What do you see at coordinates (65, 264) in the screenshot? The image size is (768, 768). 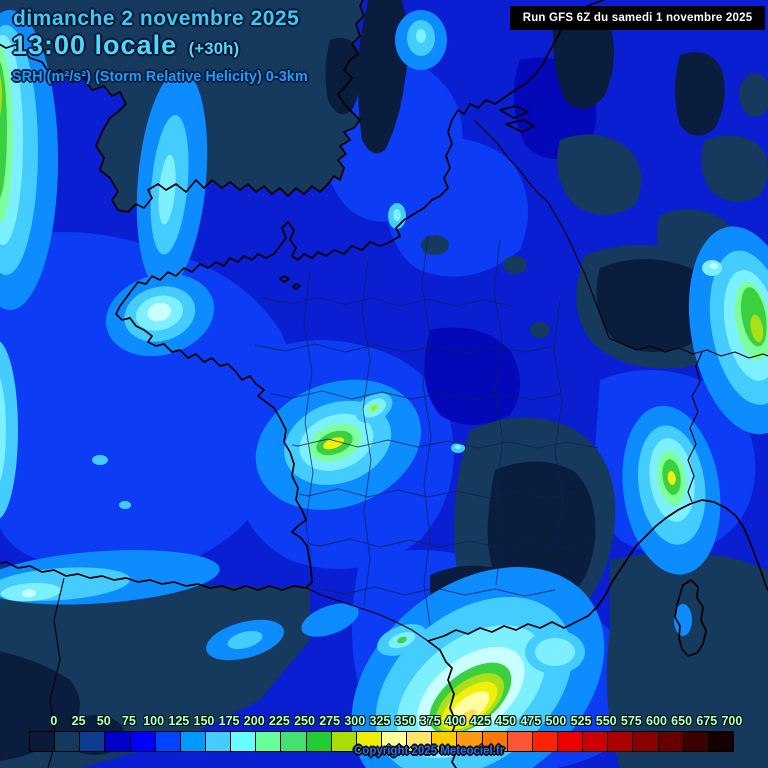 I see `srh-max-left-edge` at bounding box center [65, 264].